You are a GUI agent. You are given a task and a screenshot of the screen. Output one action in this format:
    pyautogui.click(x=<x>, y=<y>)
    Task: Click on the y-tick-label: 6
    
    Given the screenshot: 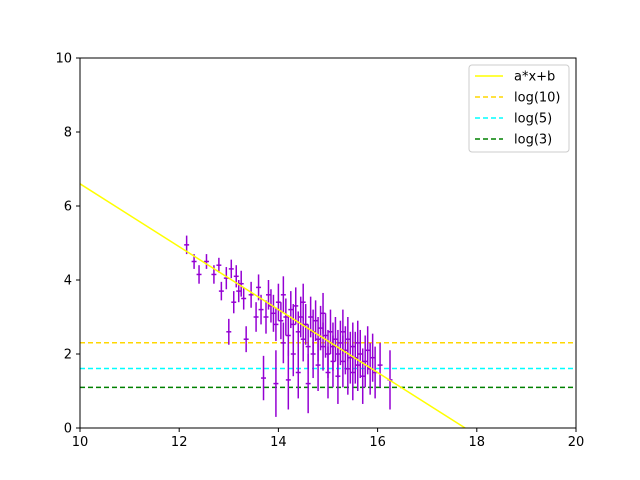 What is the action you would take?
    pyautogui.click(x=68, y=207)
    